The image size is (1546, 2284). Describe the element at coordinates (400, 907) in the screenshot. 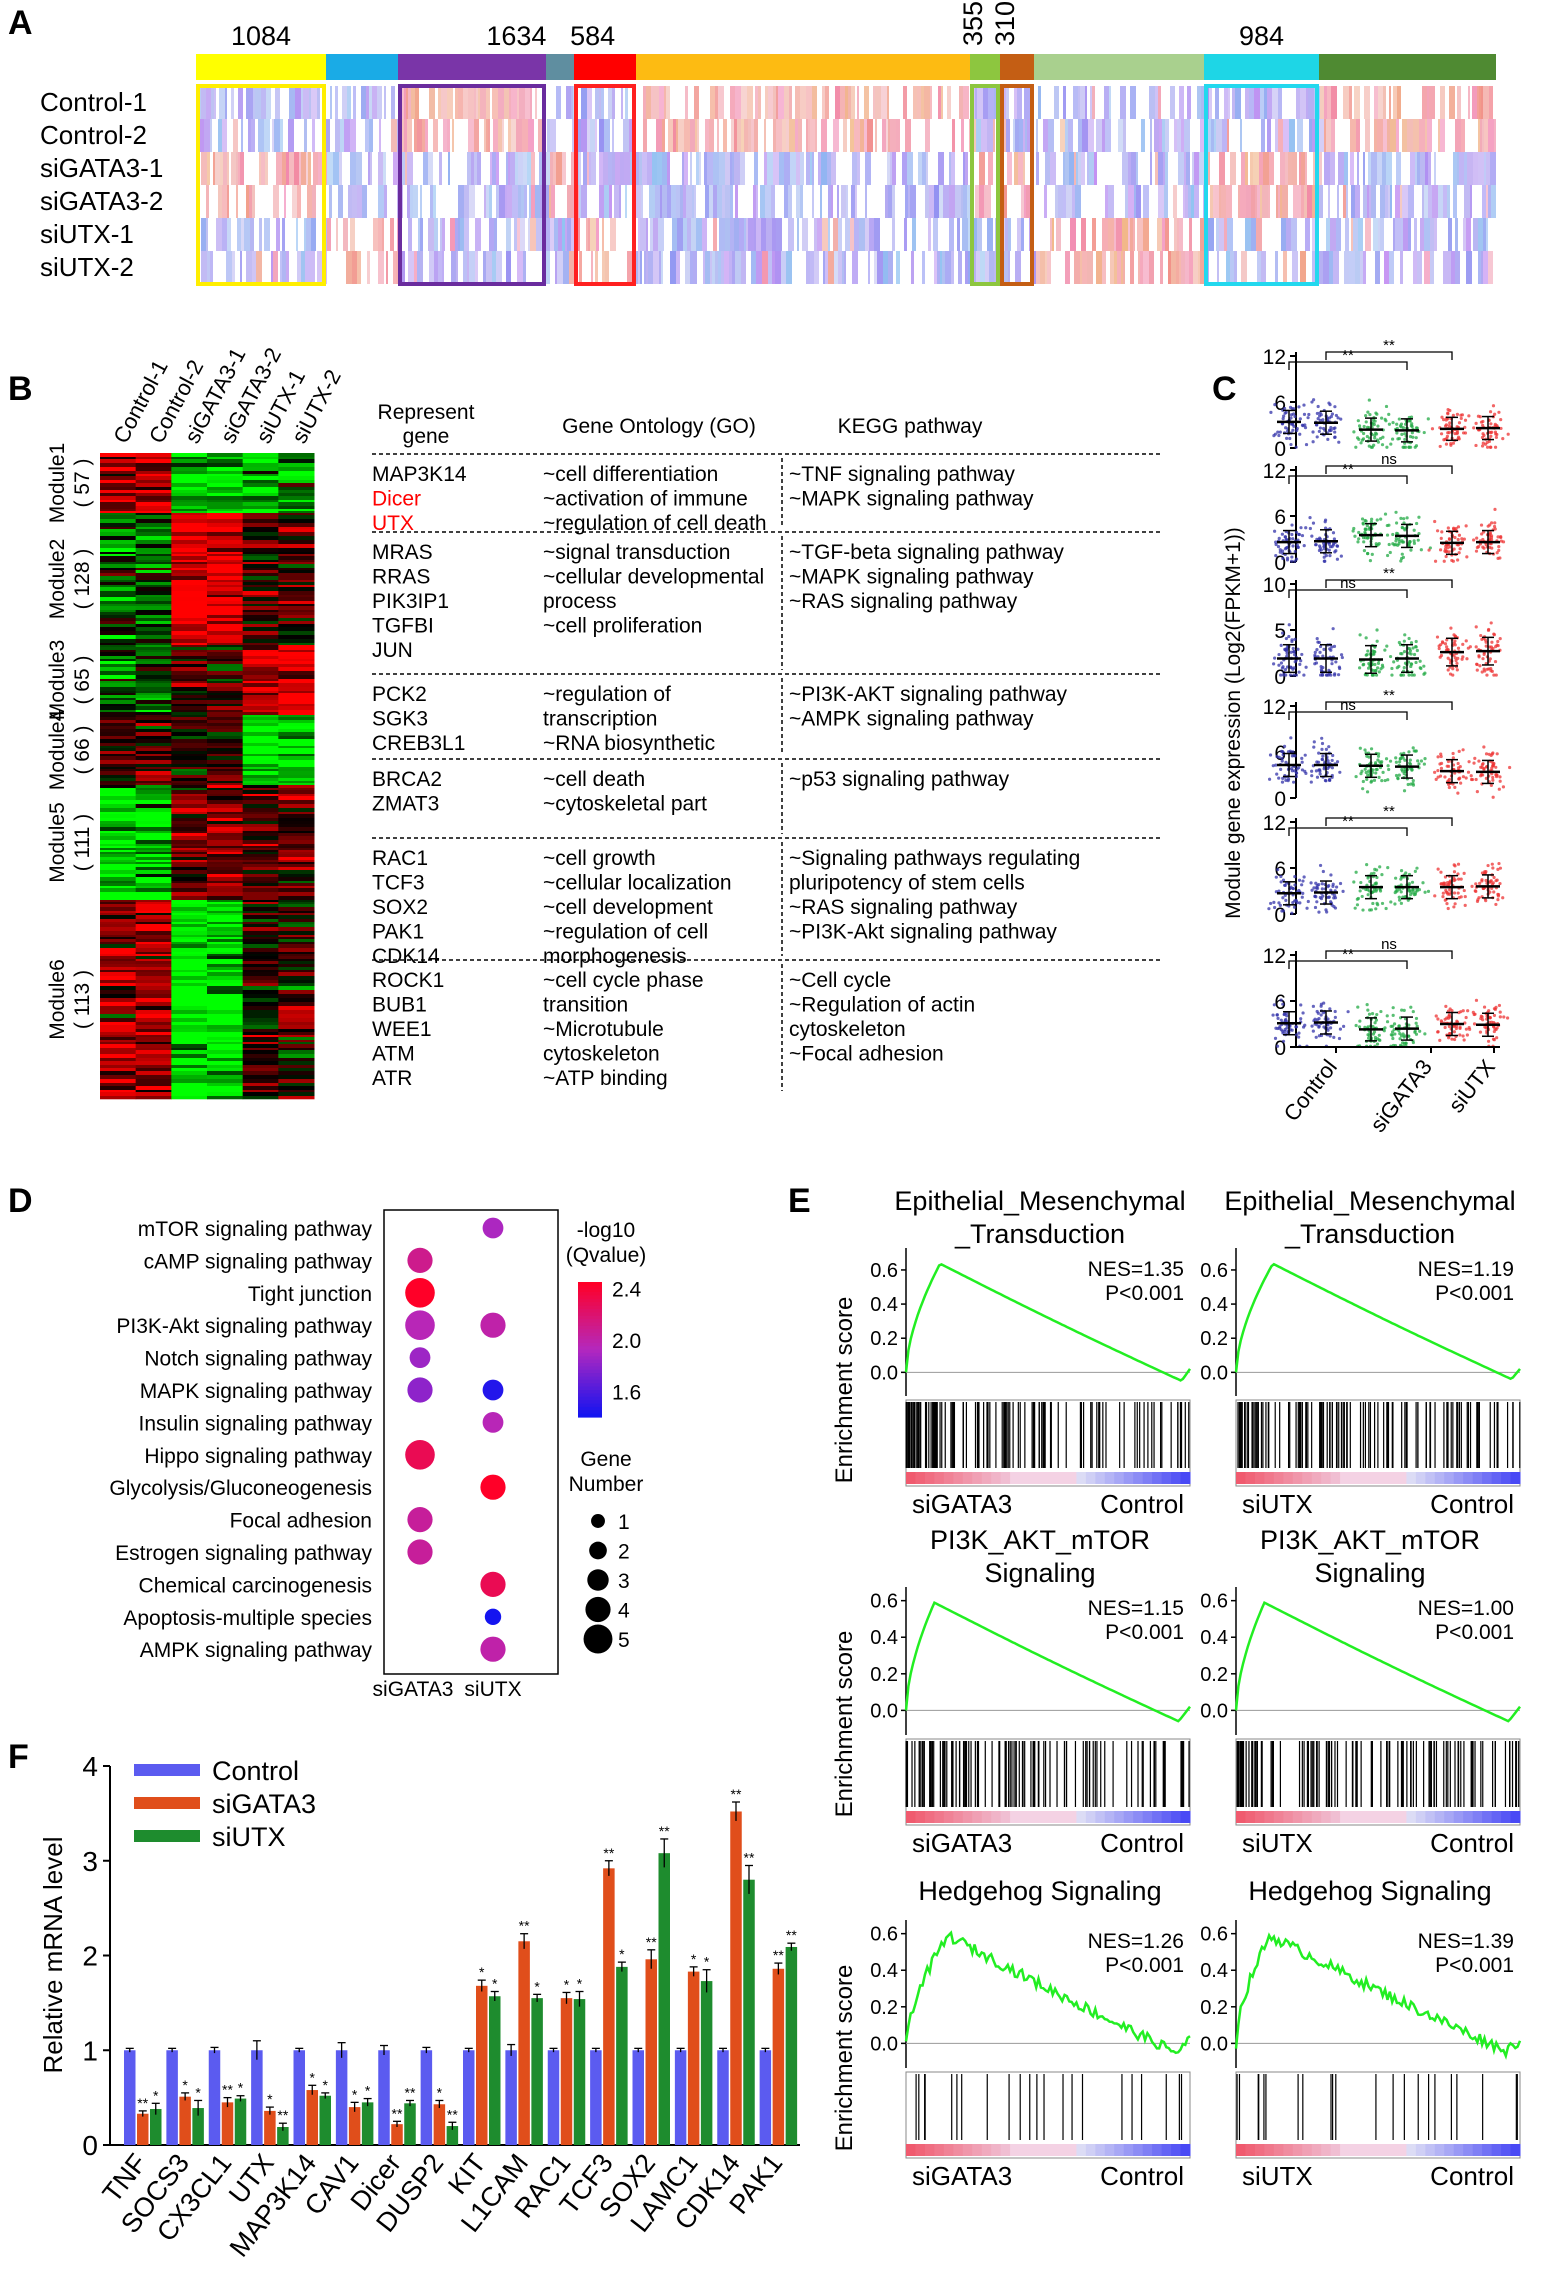

I see `represent-gene: SOX2` at that location.